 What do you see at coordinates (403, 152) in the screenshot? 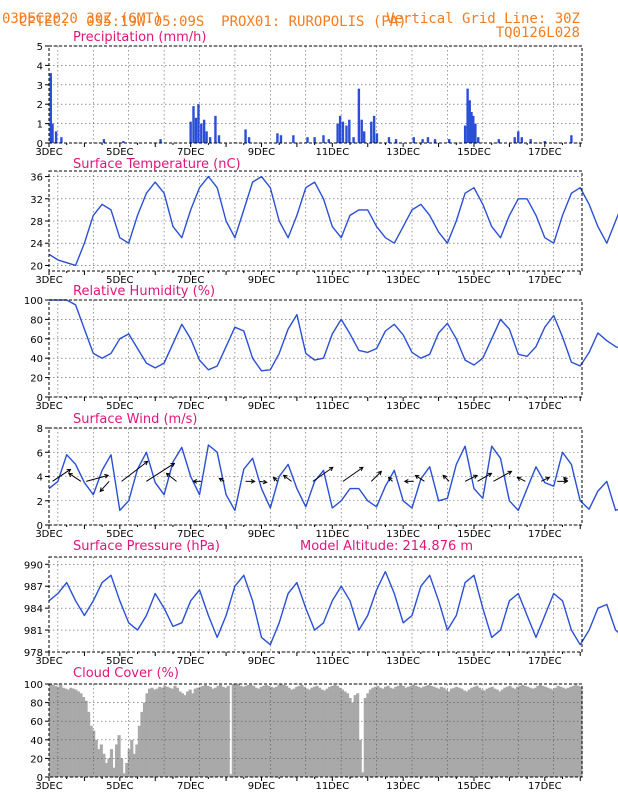
I see `precip-x-tick-label: 13DEC` at bounding box center [403, 152].